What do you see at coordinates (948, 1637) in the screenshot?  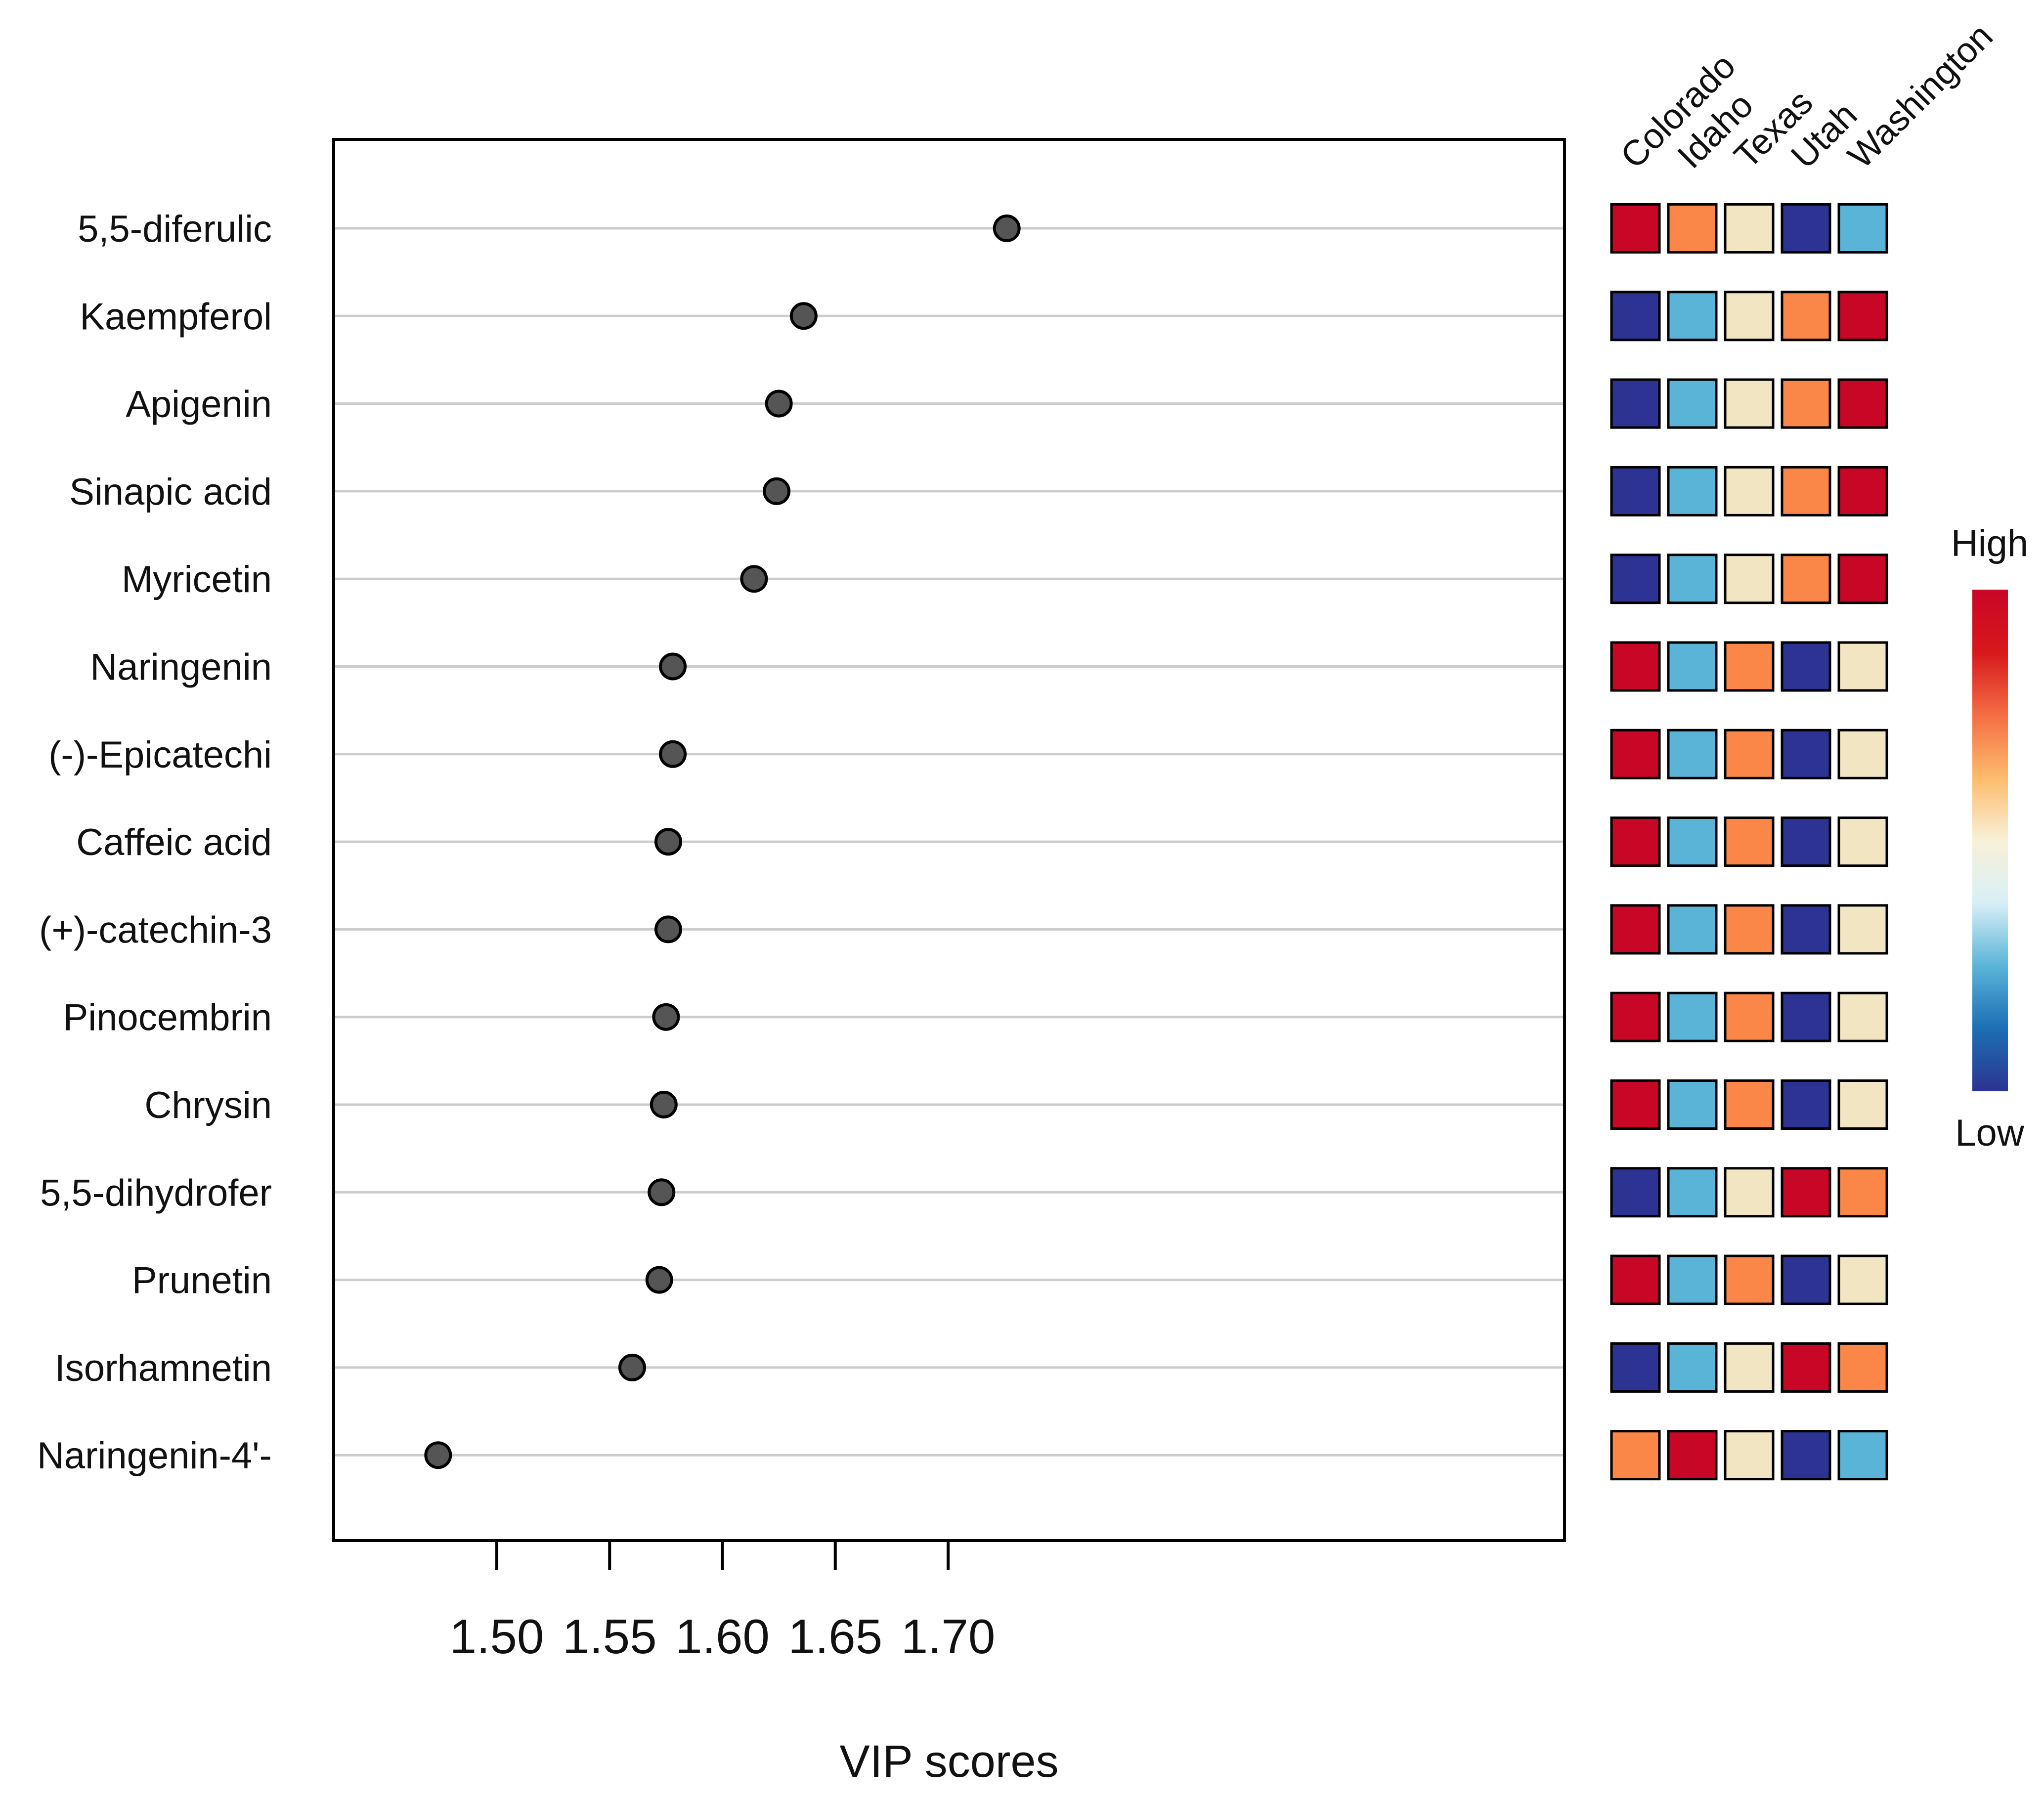 I see `x-tick-label: 1.70` at bounding box center [948, 1637].